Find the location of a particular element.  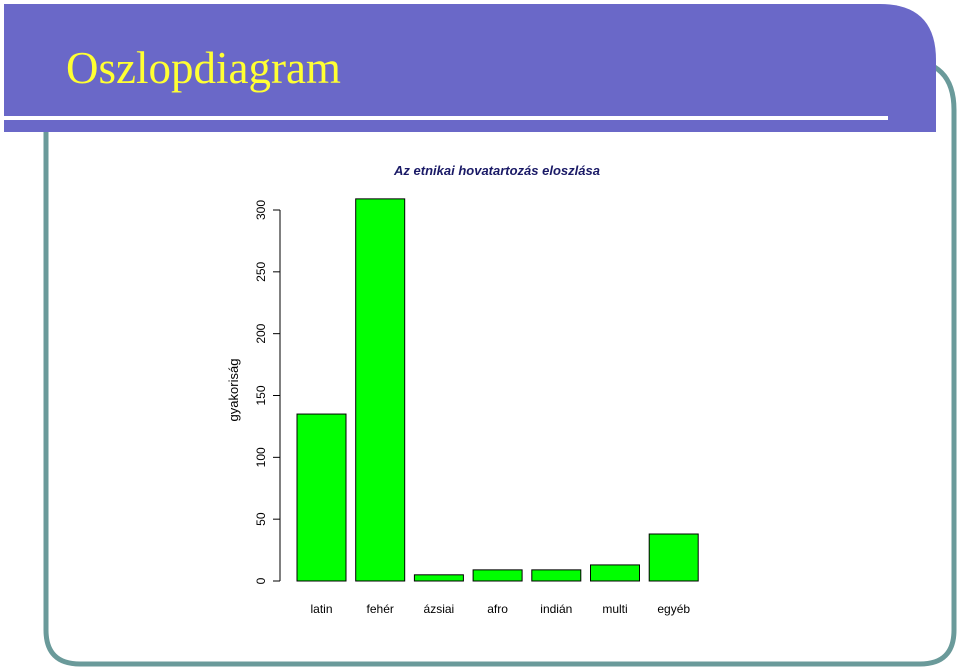

x-axis-labels: latin fehér ázsiai afro indián multi egyéb is located at coordinates (500, 609).